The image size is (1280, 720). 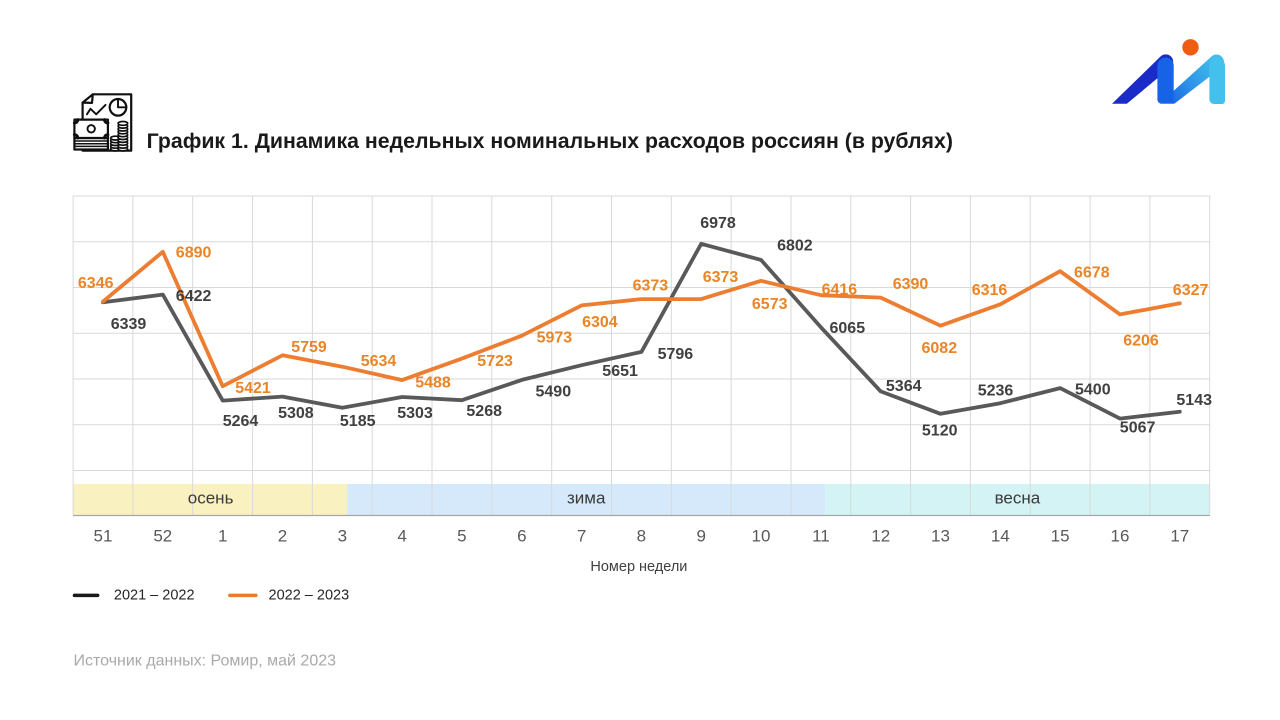 I want to click on svg-text: 4, so click(x=401, y=535).